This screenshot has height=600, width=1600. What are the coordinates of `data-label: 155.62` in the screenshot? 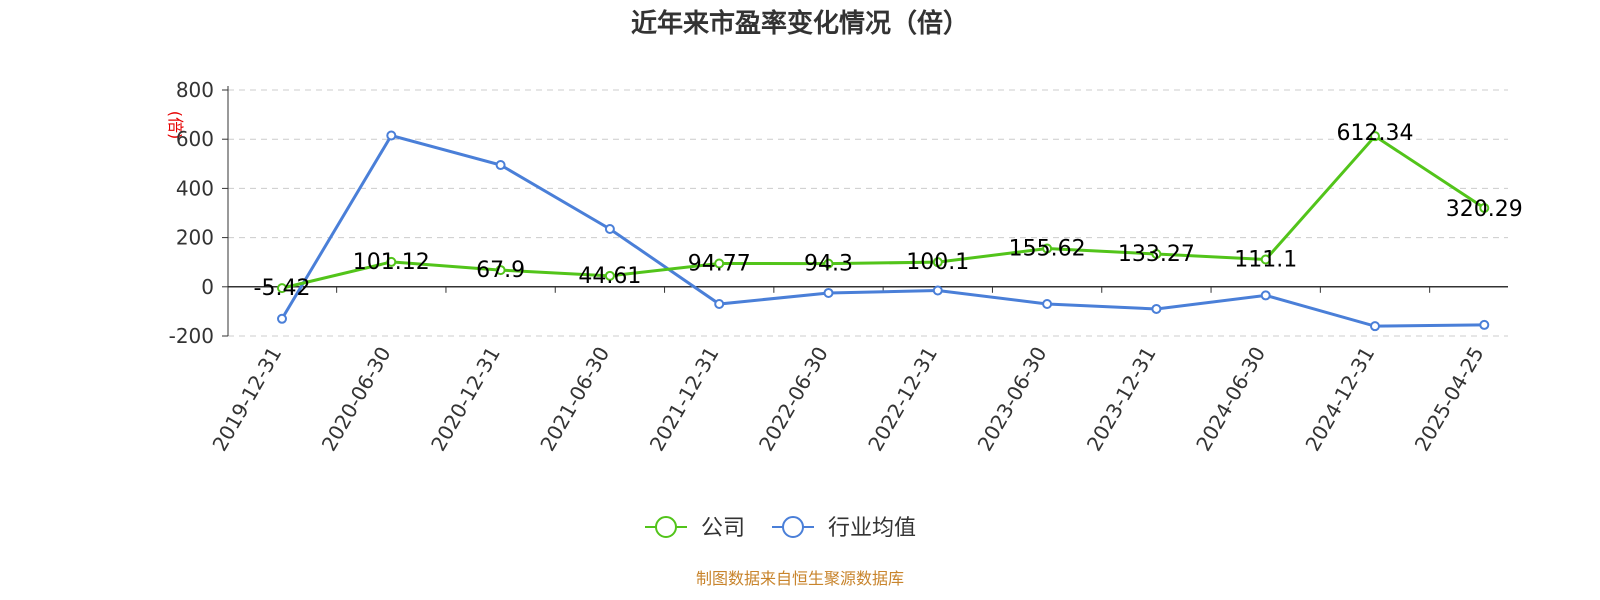 It's located at (1047, 249).